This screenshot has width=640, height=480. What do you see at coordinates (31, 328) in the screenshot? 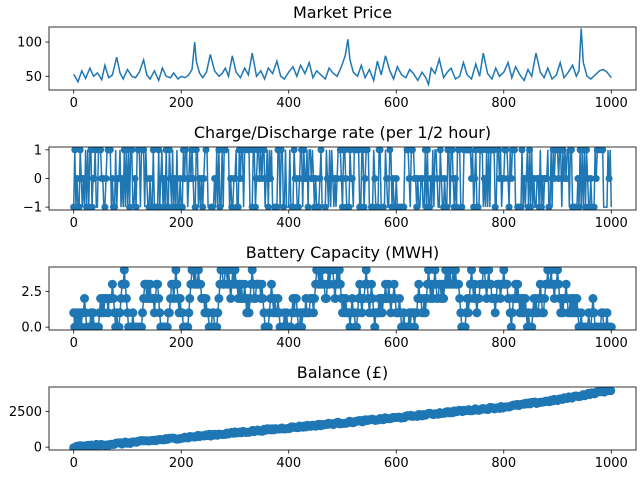
I see `y-tick-label: 0.0` at bounding box center [31, 328].